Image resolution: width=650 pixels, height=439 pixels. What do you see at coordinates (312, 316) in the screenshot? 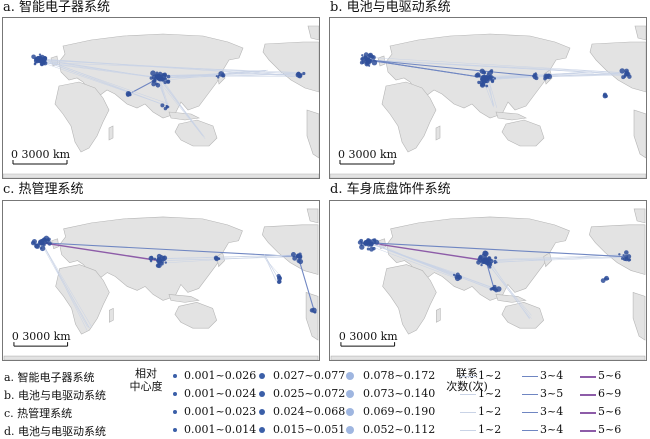
I see `landmass-south-america` at bounding box center [312, 316].